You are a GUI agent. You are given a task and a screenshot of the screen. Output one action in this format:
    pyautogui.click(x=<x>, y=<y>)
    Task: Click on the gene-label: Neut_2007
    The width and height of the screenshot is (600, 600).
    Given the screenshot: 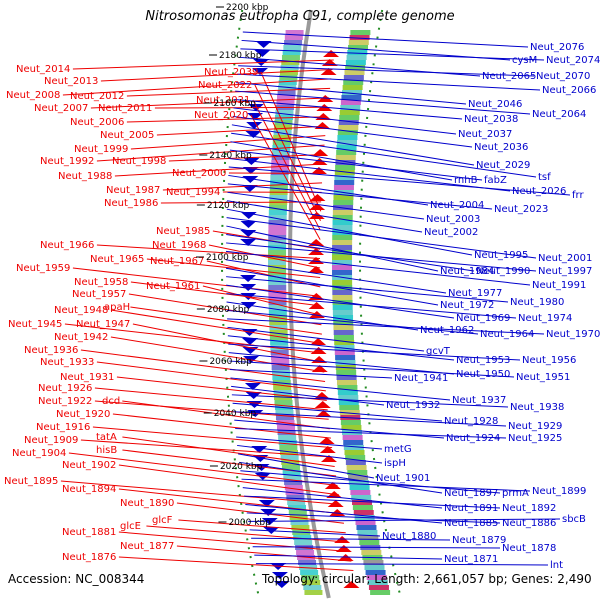 What is the action you would take?
    pyautogui.click(x=61, y=108)
    